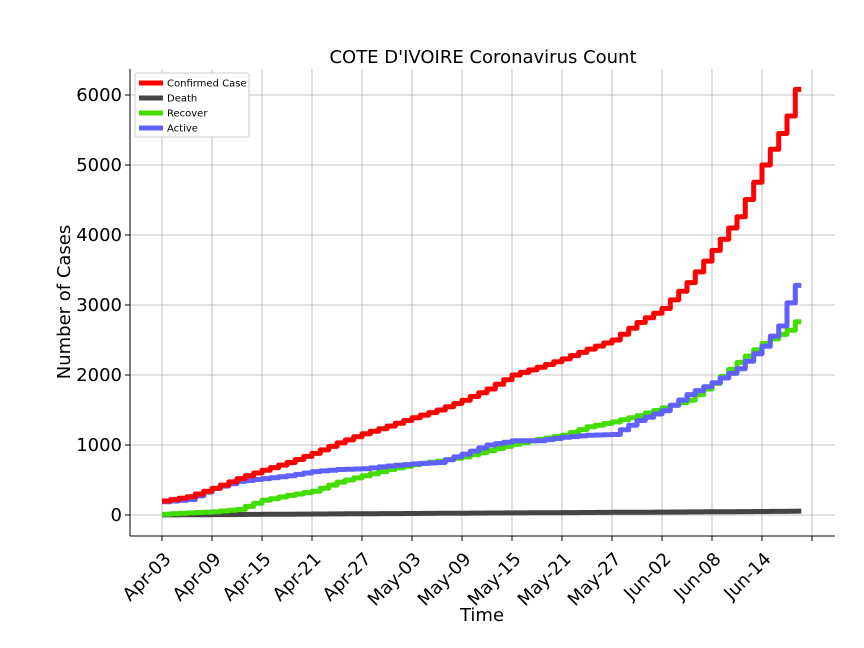 The height and width of the screenshot is (648, 864). Describe the element at coordinates (99, 95) in the screenshot. I see `y-tick-label: 6000` at that location.